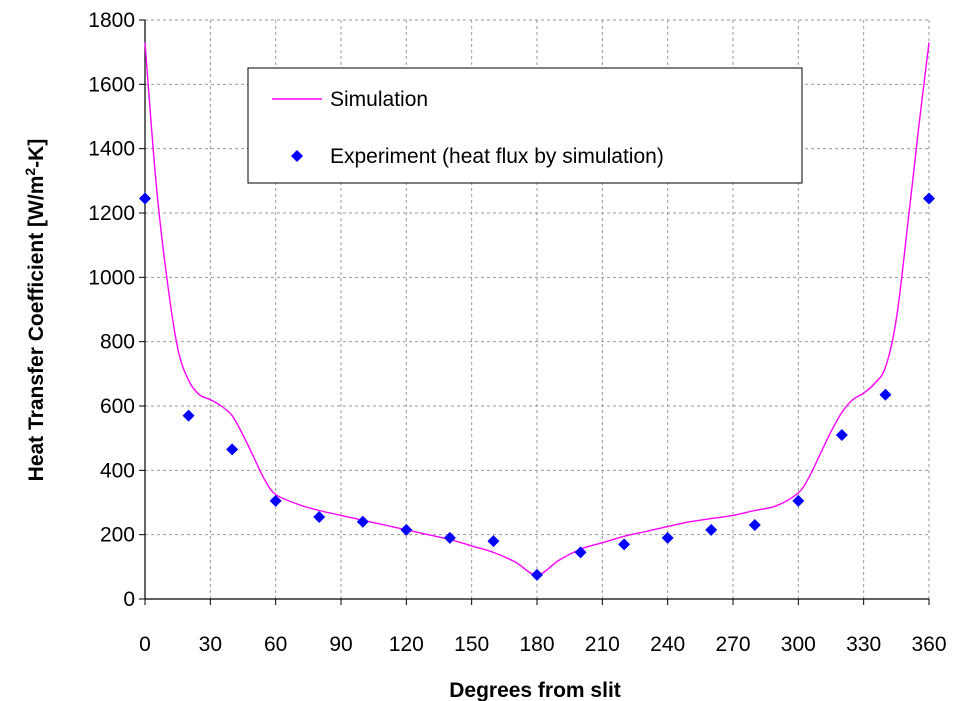 This screenshot has height=701, width=955. Describe the element at coordinates (928, 644) in the screenshot. I see `x-tick-label: 360` at that location.